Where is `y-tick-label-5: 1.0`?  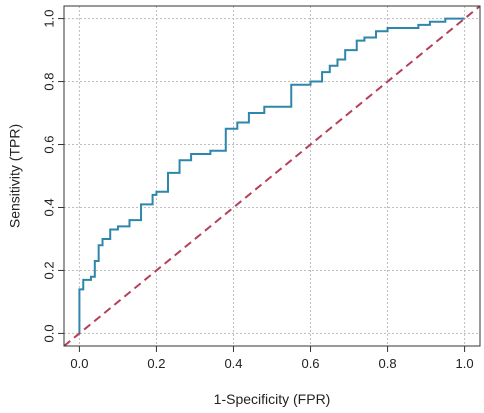
y-tick-label-5: 1.0 is located at coordinates (48, 19).